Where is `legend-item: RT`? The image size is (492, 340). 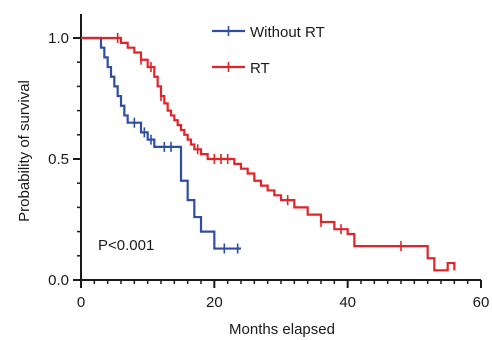 legend-item: RT is located at coordinates (241, 68).